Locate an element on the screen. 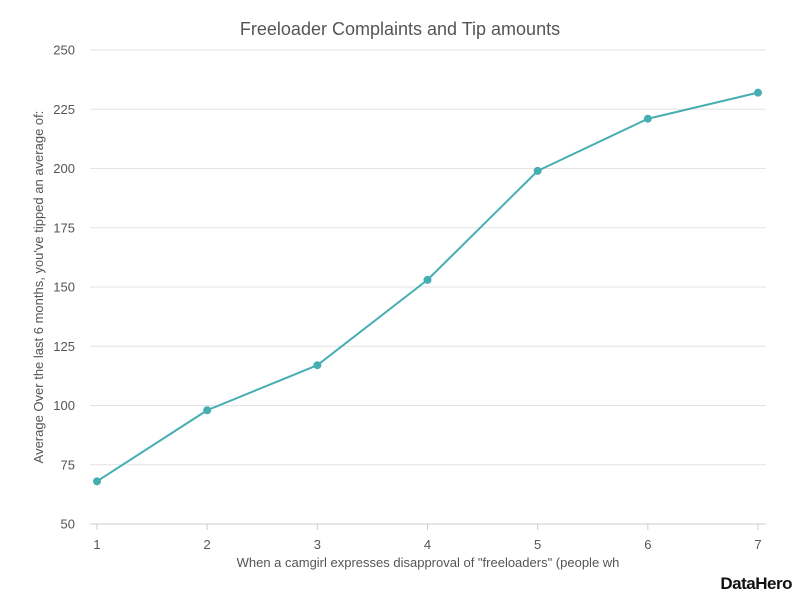 The width and height of the screenshot is (800, 600). x-tick-label: 3 is located at coordinates (317, 544).